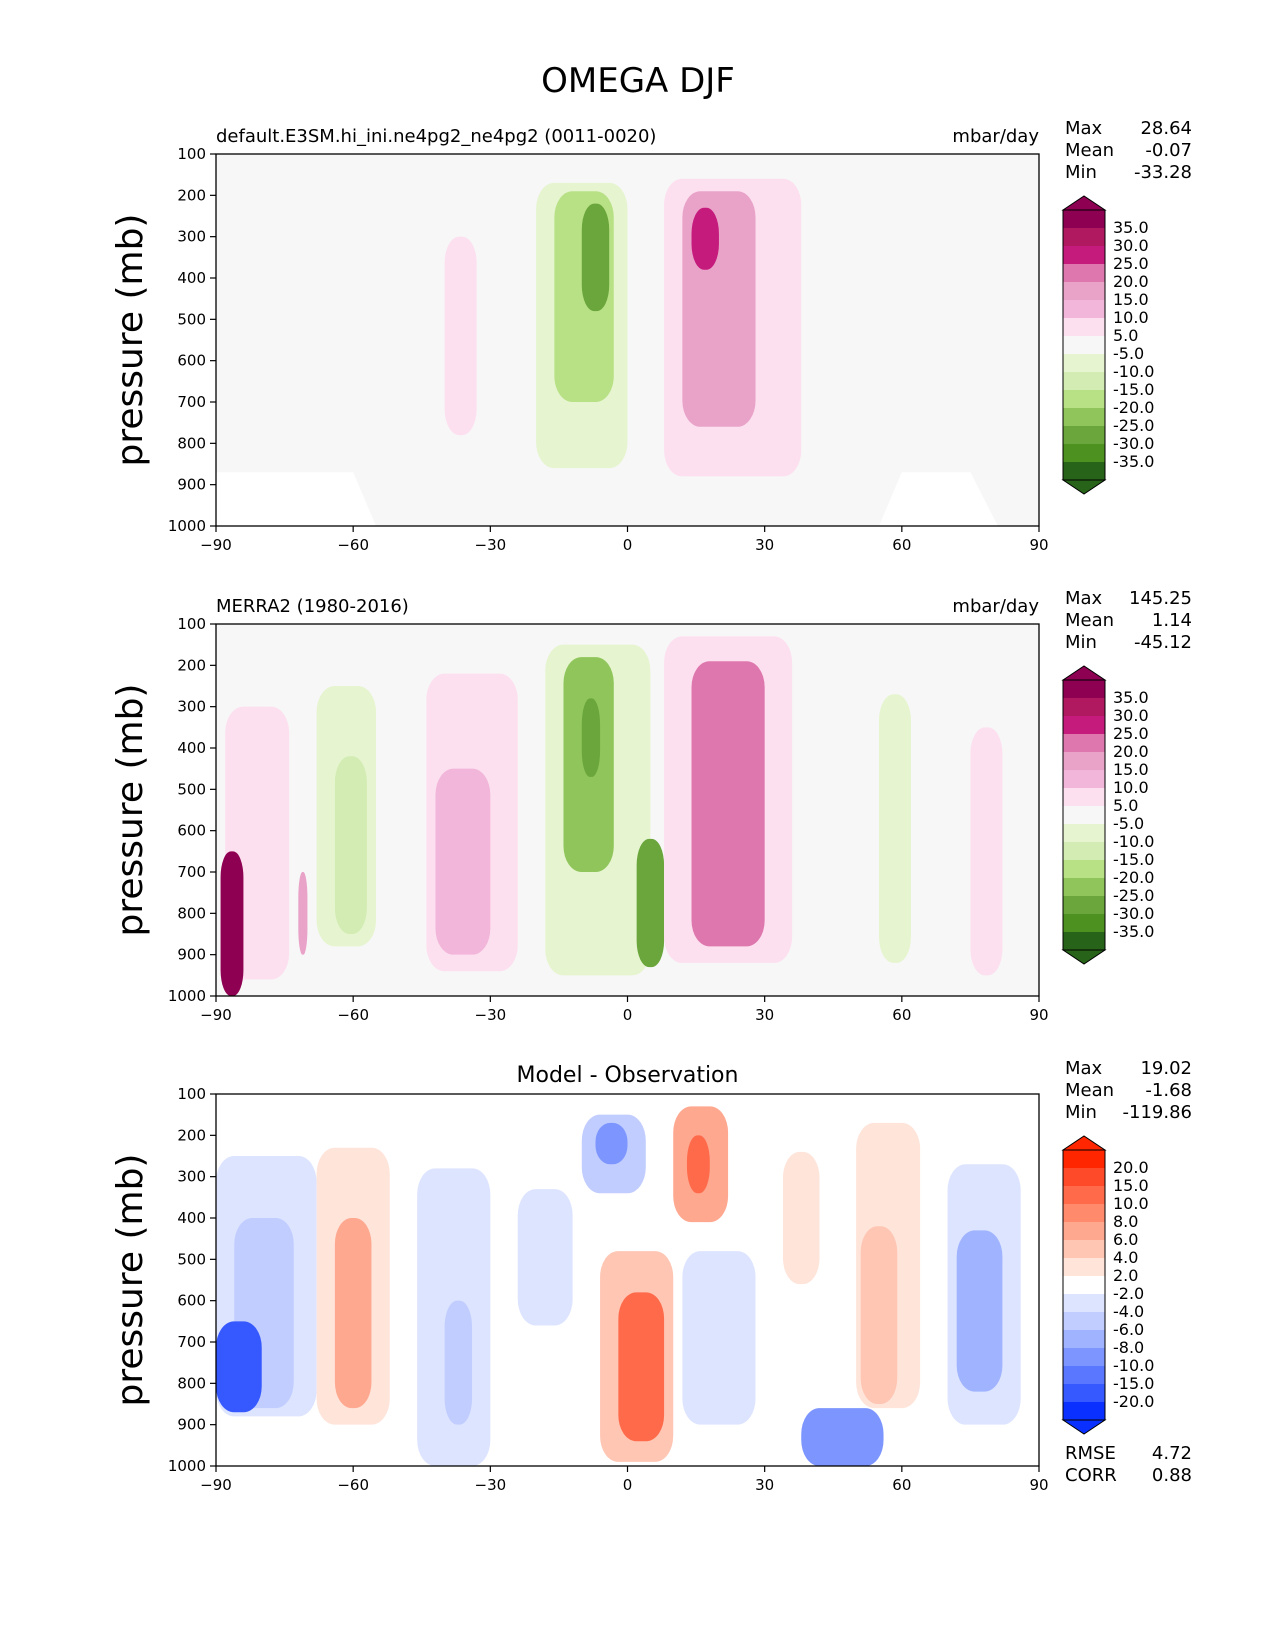 This screenshot has width=1275, height=1650. Describe the element at coordinates (1133, 877) in the screenshot. I see `colorbar-tick-label: -20.0` at that location.